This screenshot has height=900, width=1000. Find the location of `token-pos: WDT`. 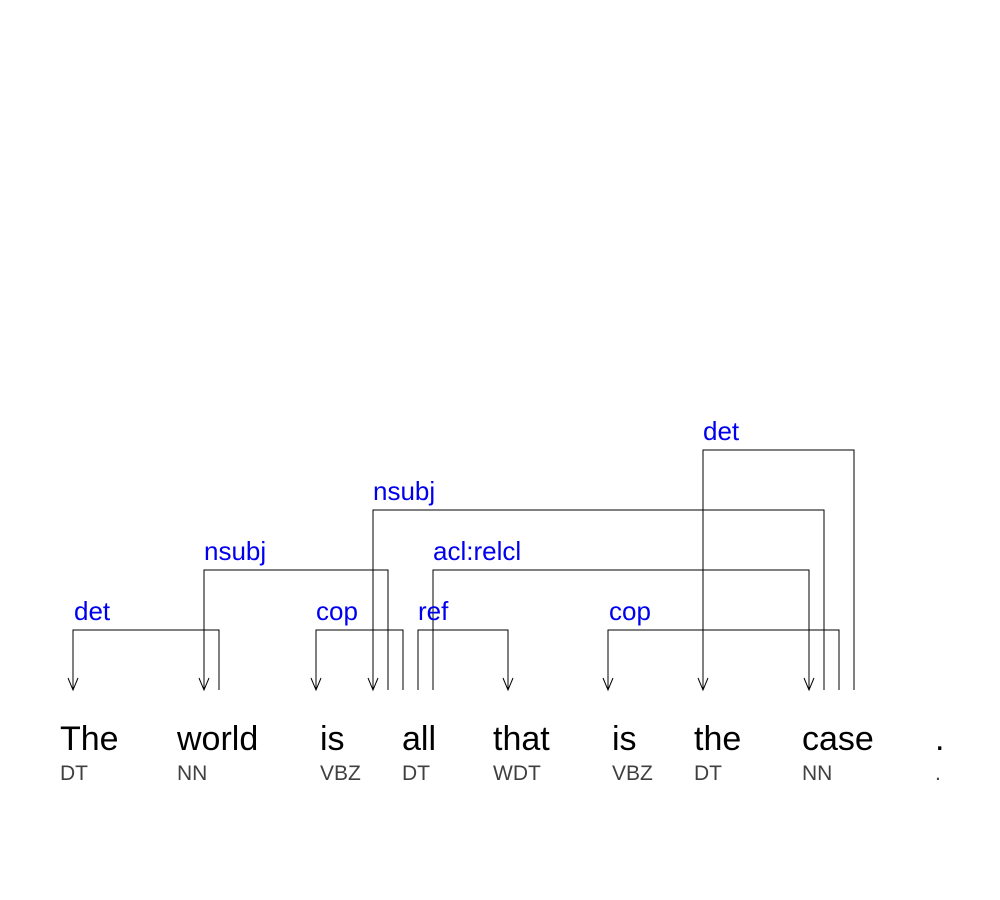

token-pos: WDT is located at coordinates (517, 773).